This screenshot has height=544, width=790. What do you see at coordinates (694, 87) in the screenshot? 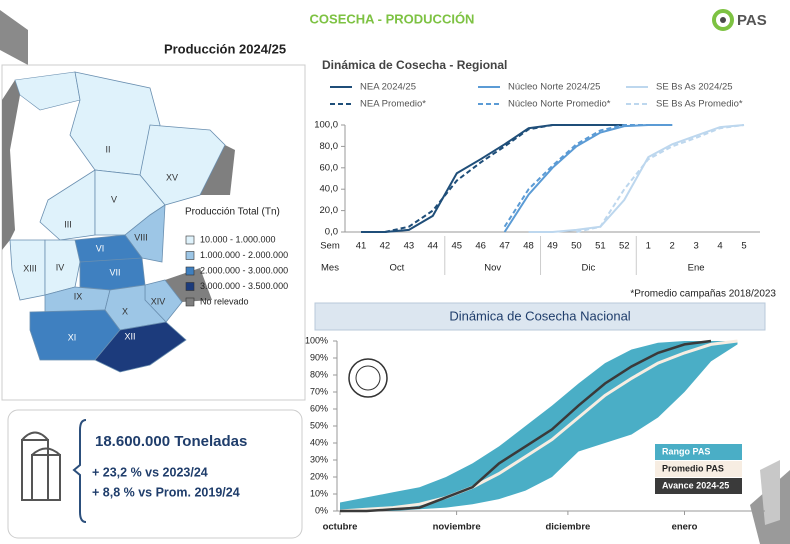
I see `legend-label: SE Bs As 2024/25` at bounding box center [694, 87].